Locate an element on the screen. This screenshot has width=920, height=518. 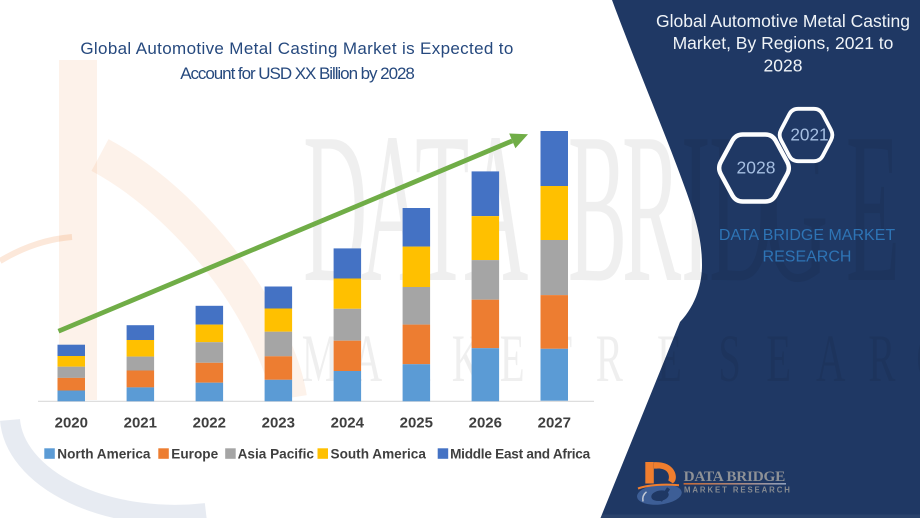
svg-text: North America is located at coordinates (104, 453).